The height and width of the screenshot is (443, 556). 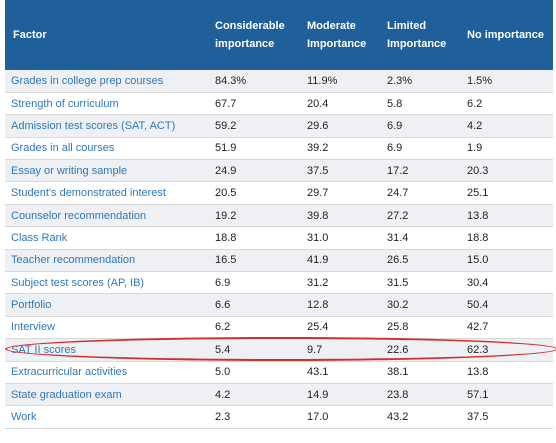 What do you see at coordinates (107, 328) in the screenshot?
I see `factor-link: Interview` at bounding box center [107, 328].